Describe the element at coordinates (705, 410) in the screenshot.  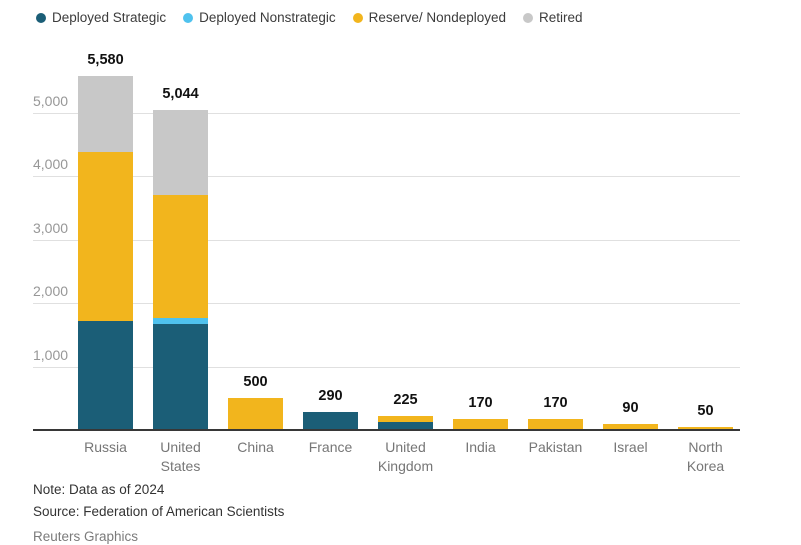
I see `bar-total-label: 50` at that location.